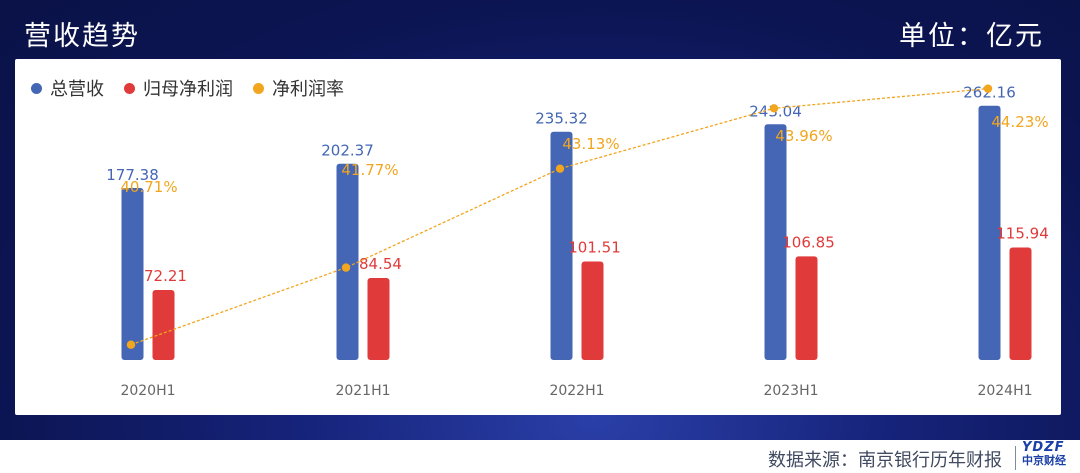  I want to click on legend-label-profit: 归母净利润, so click(188, 89).